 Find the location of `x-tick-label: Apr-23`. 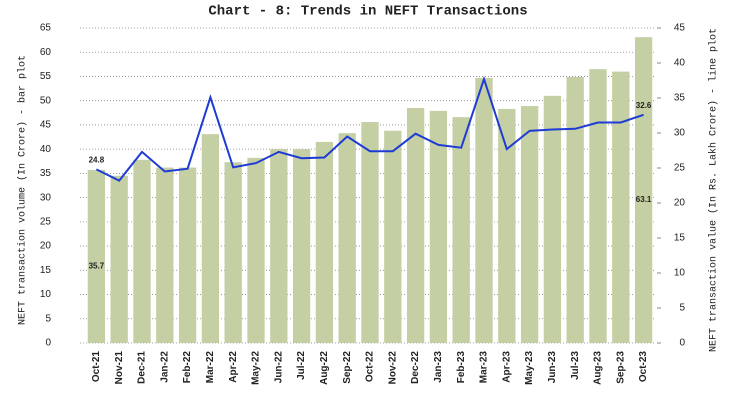

x-tick-label: Apr-23 is located at coordinates (506, 367).